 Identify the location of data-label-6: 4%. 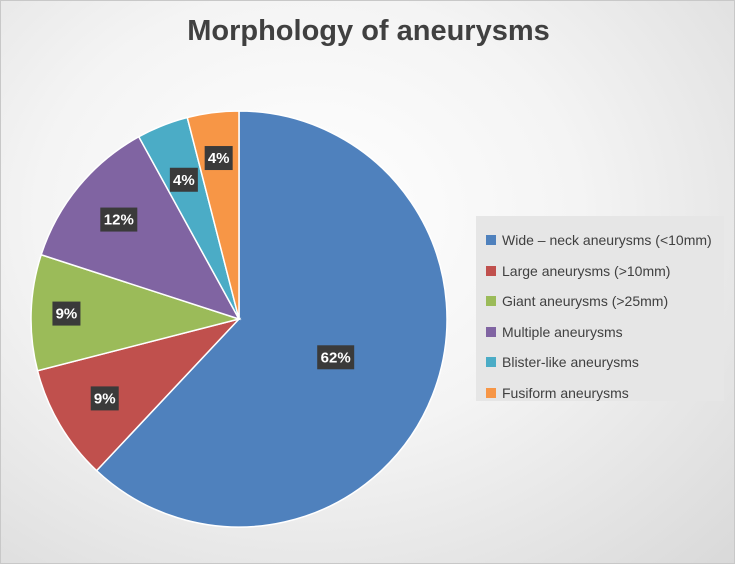
(218, 158).